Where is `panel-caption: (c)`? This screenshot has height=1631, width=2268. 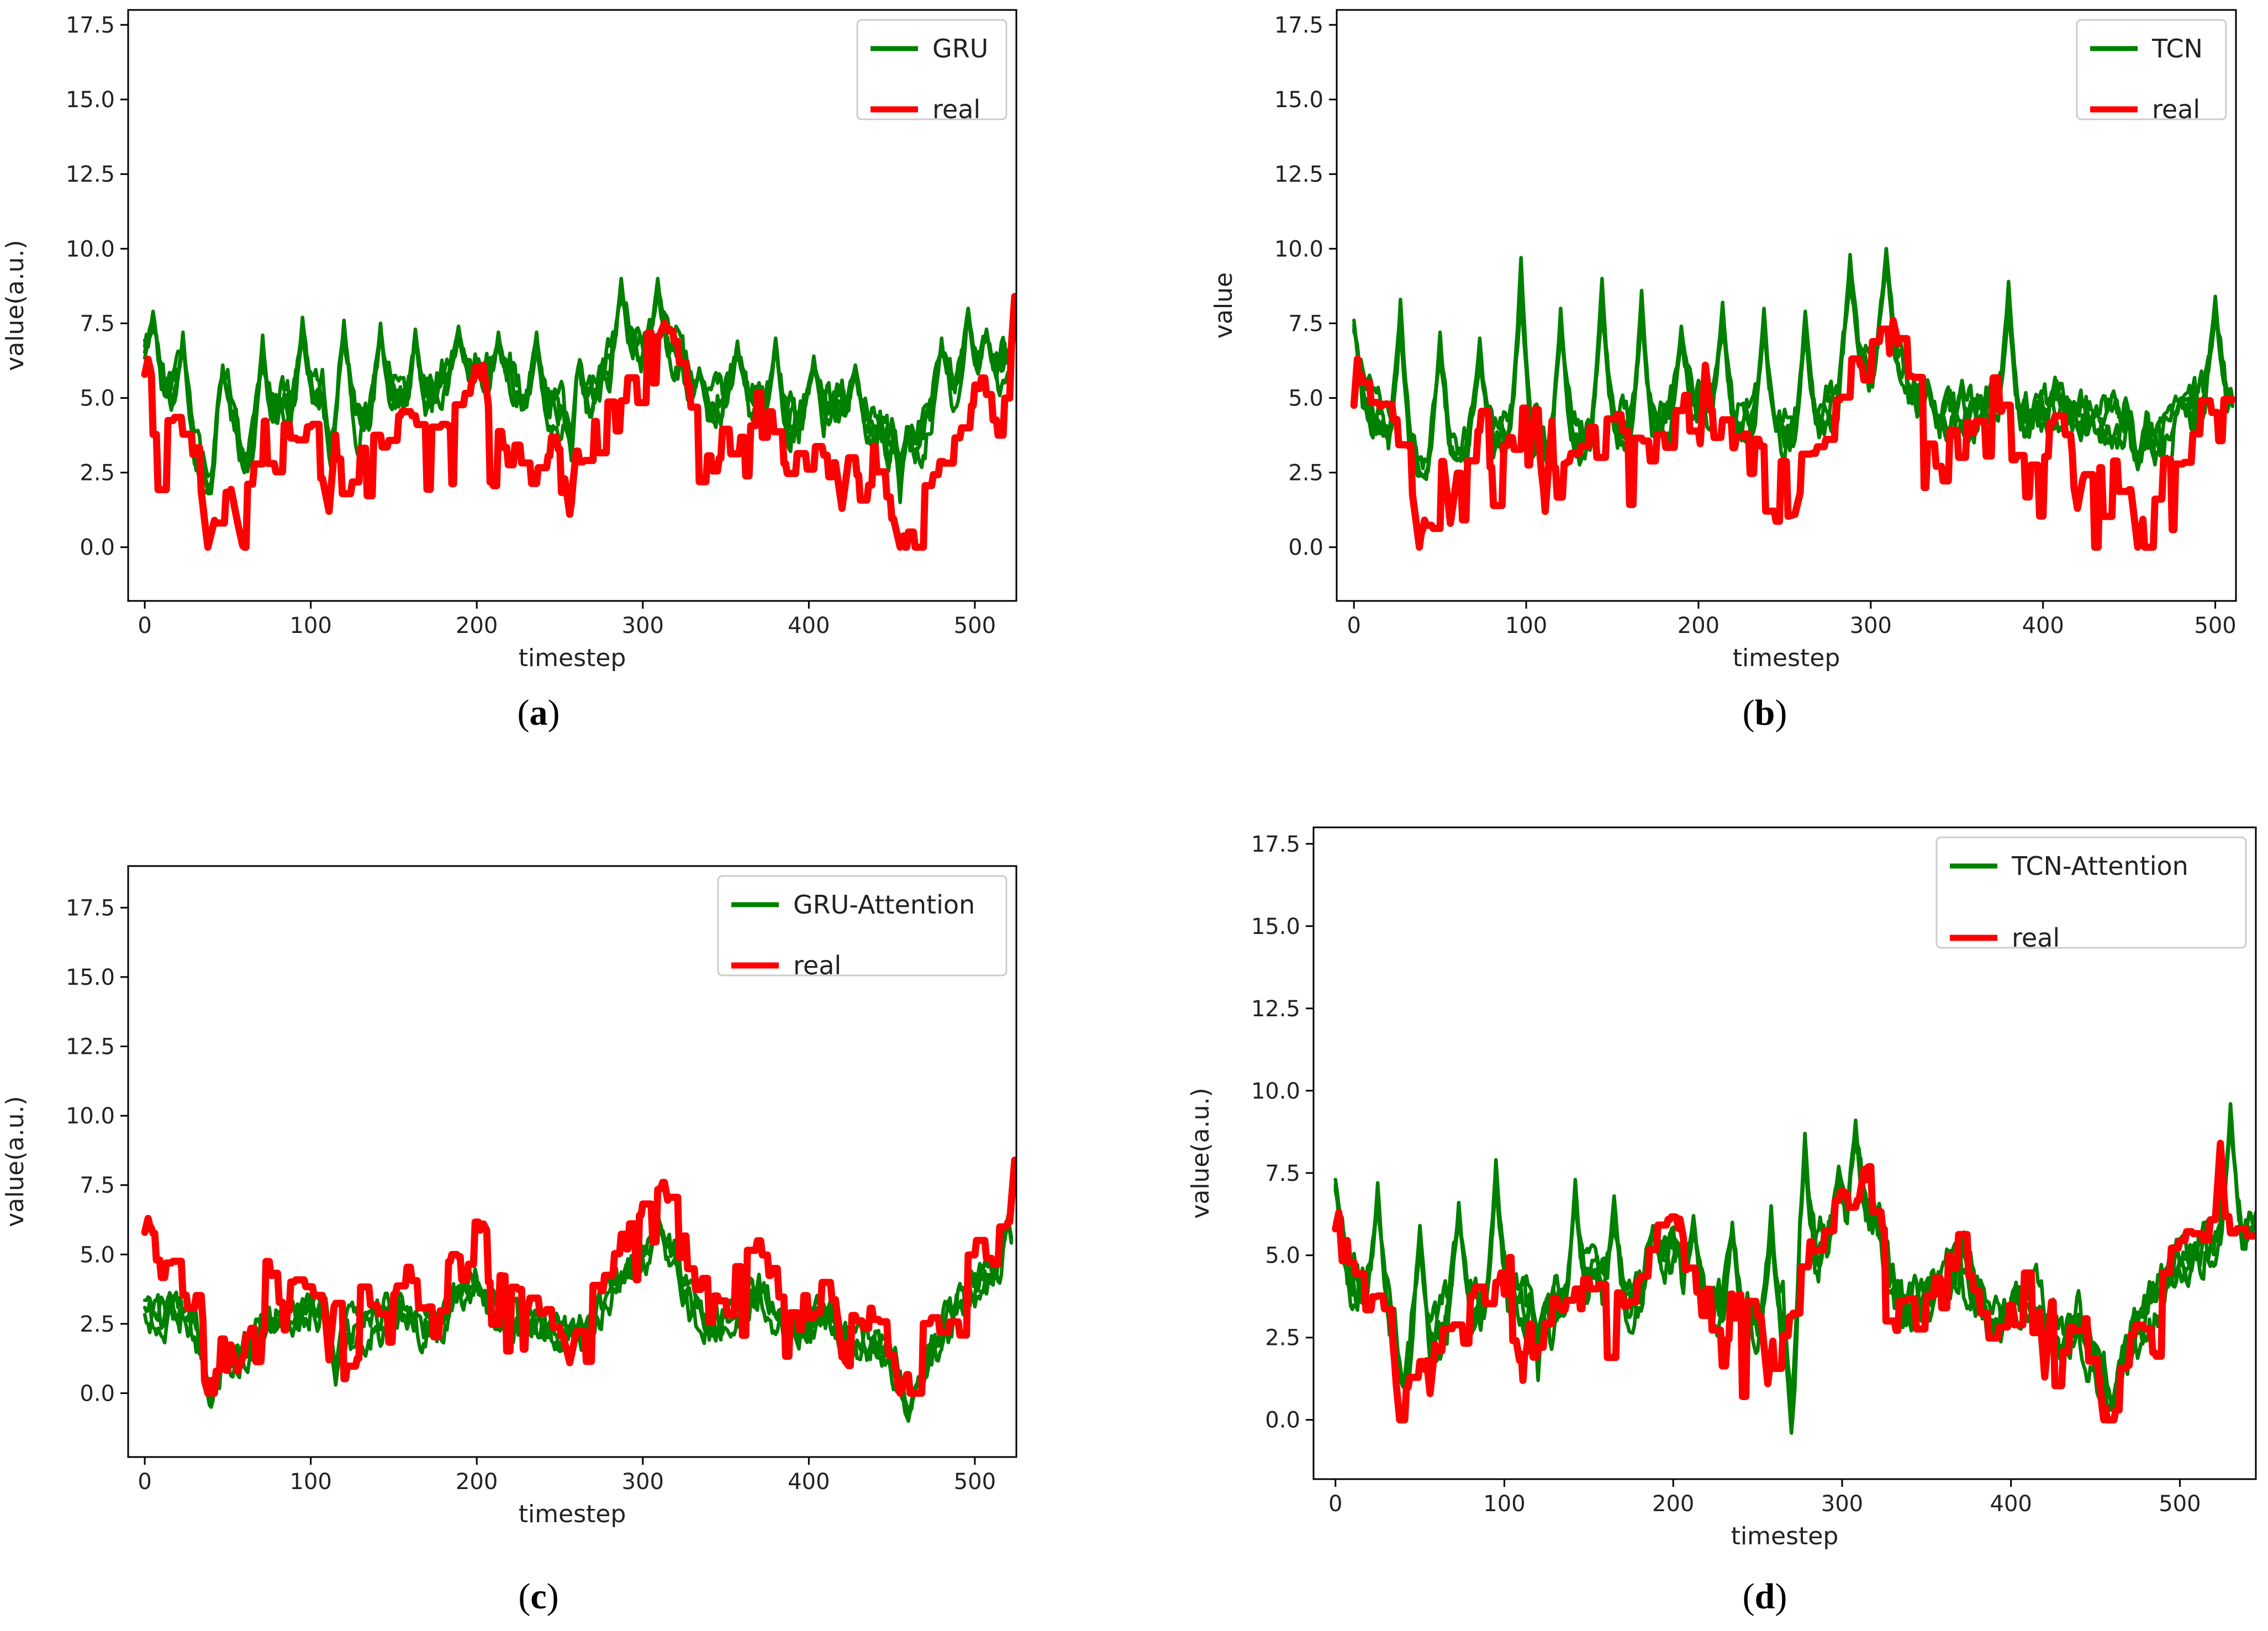
panel-caption: (c) is located at coordinates (538, 1596).